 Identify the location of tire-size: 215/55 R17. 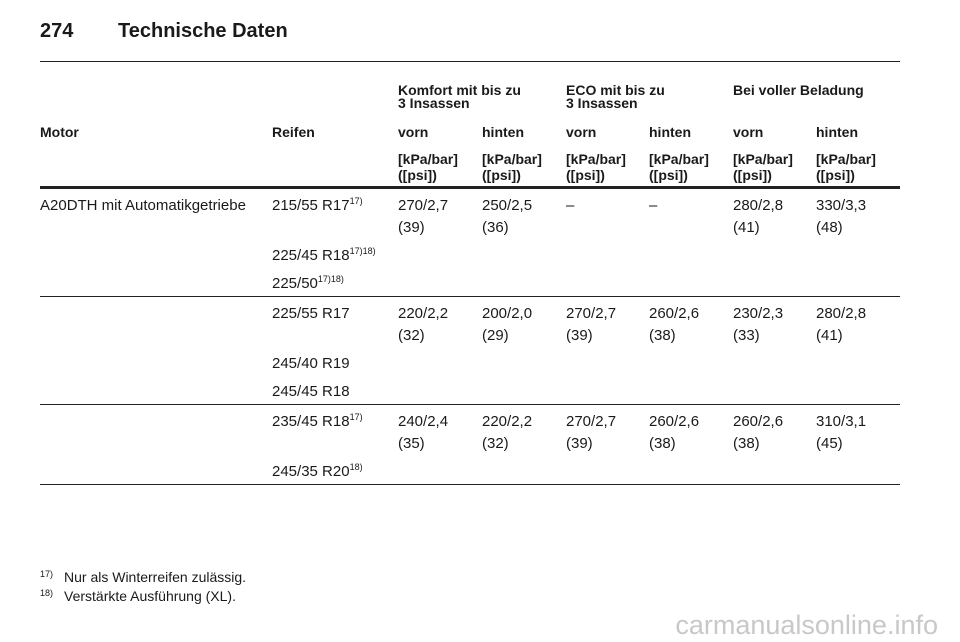
(311, 205).